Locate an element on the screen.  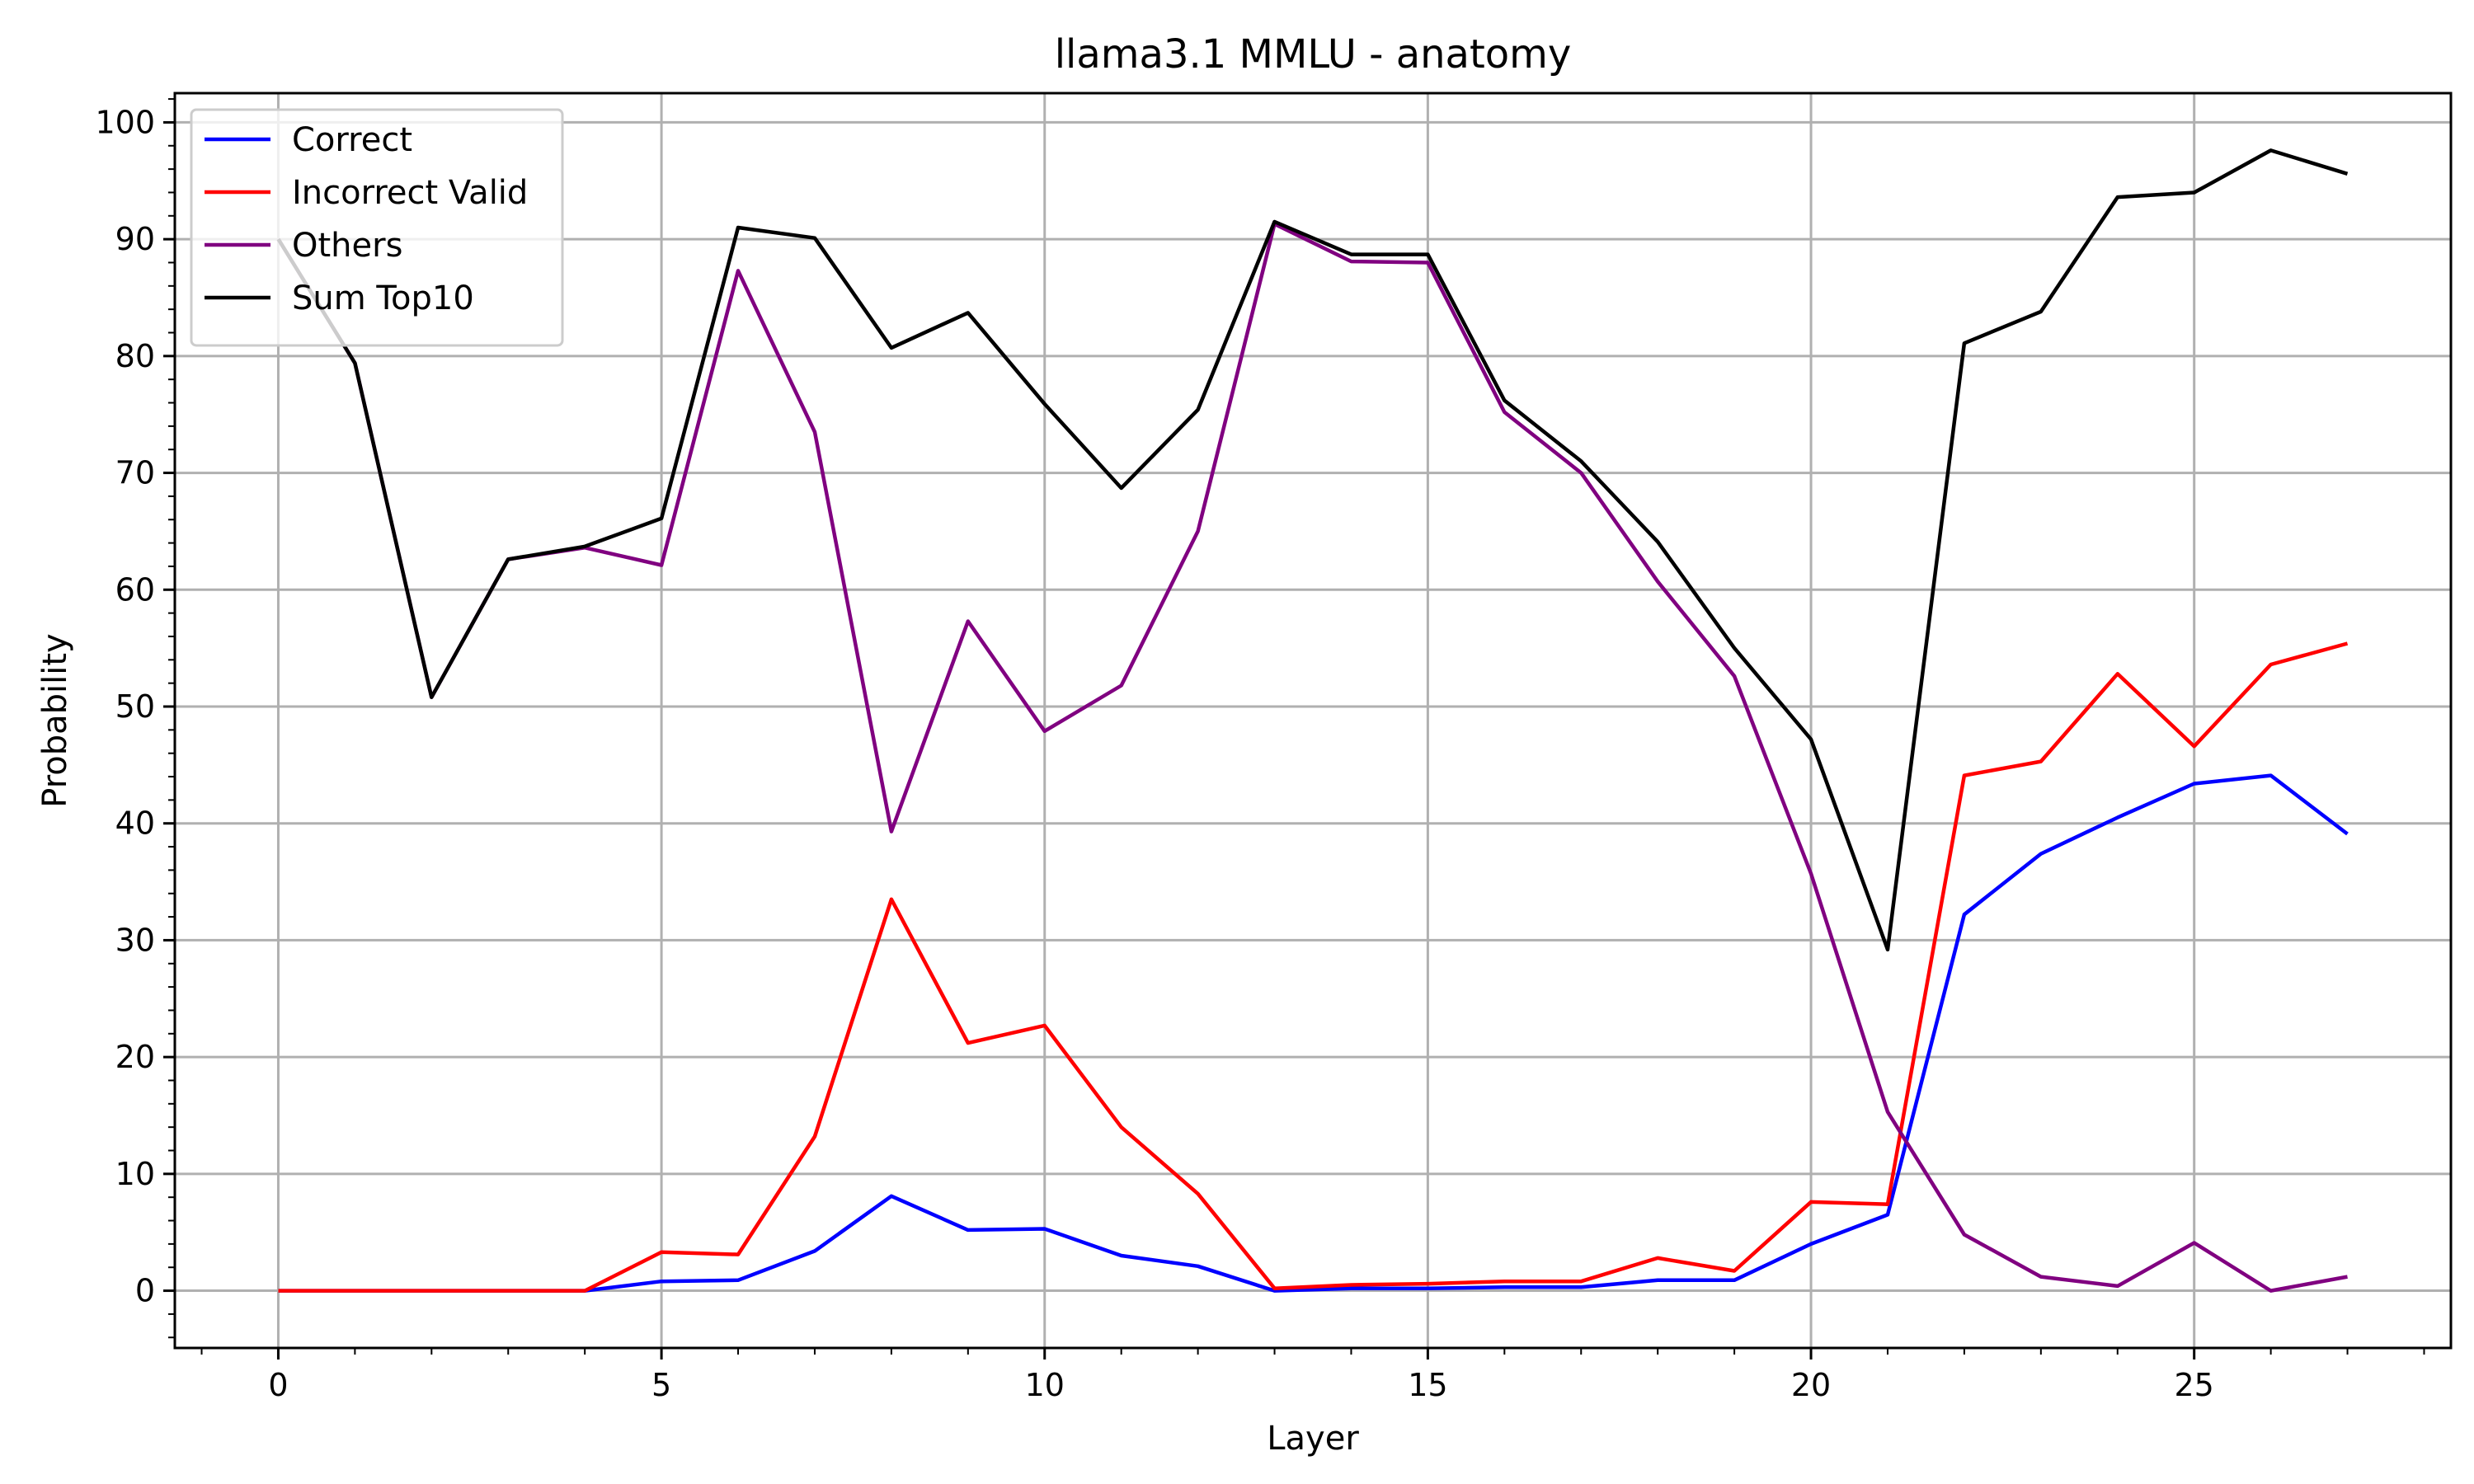
legend-box is located at coordinates (377, 228).